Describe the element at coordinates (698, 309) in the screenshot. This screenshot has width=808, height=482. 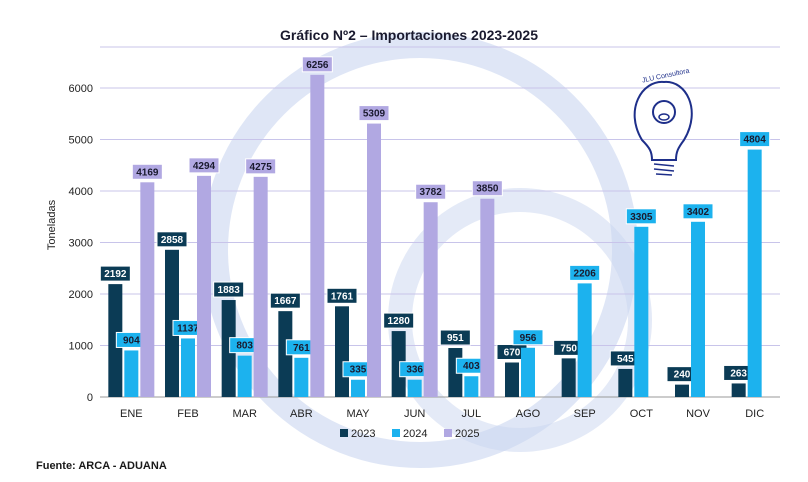
I see `bar-2024-NOV` at that location.